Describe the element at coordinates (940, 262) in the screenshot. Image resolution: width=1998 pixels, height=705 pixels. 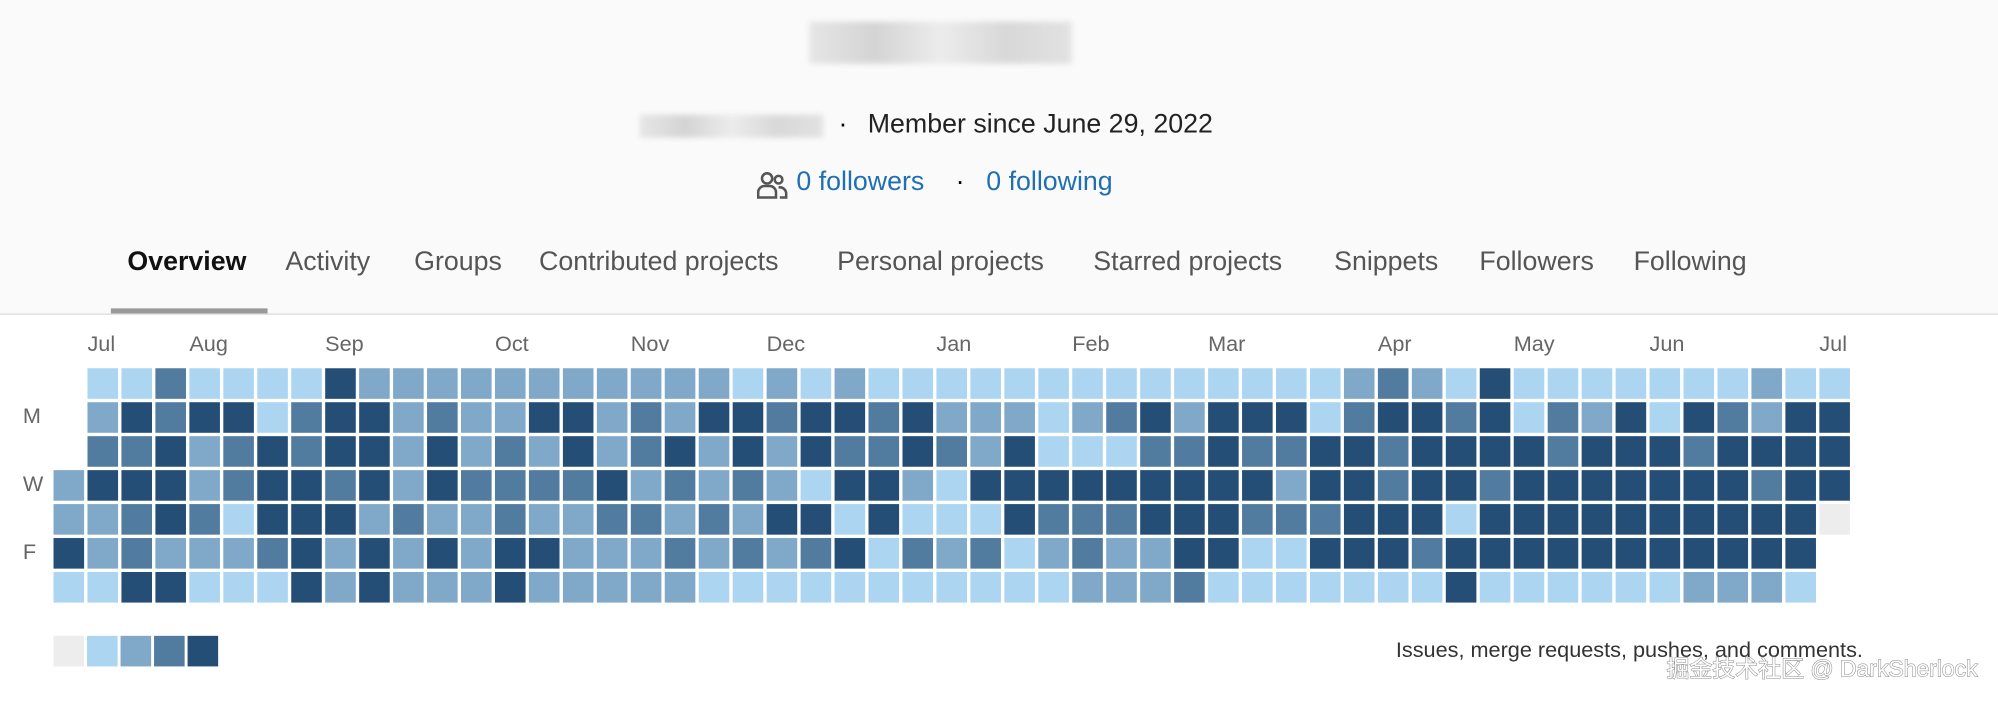
I see `tab: Personal projects` at that location.